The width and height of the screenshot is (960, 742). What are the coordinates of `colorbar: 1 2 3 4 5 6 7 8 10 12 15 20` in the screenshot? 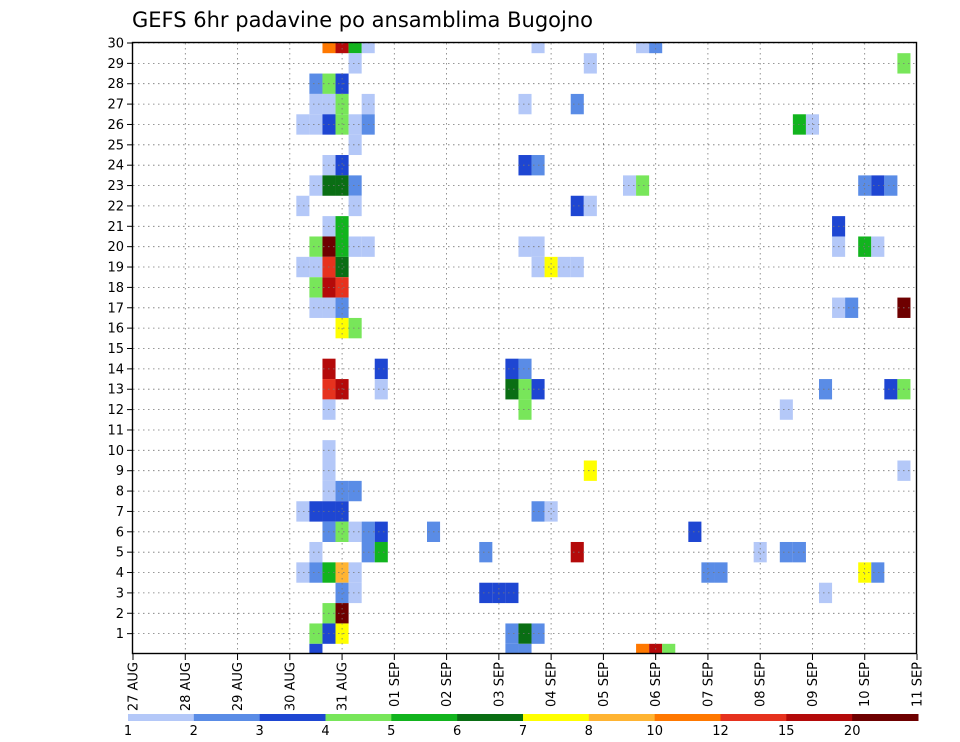 It's located at (521, 726).